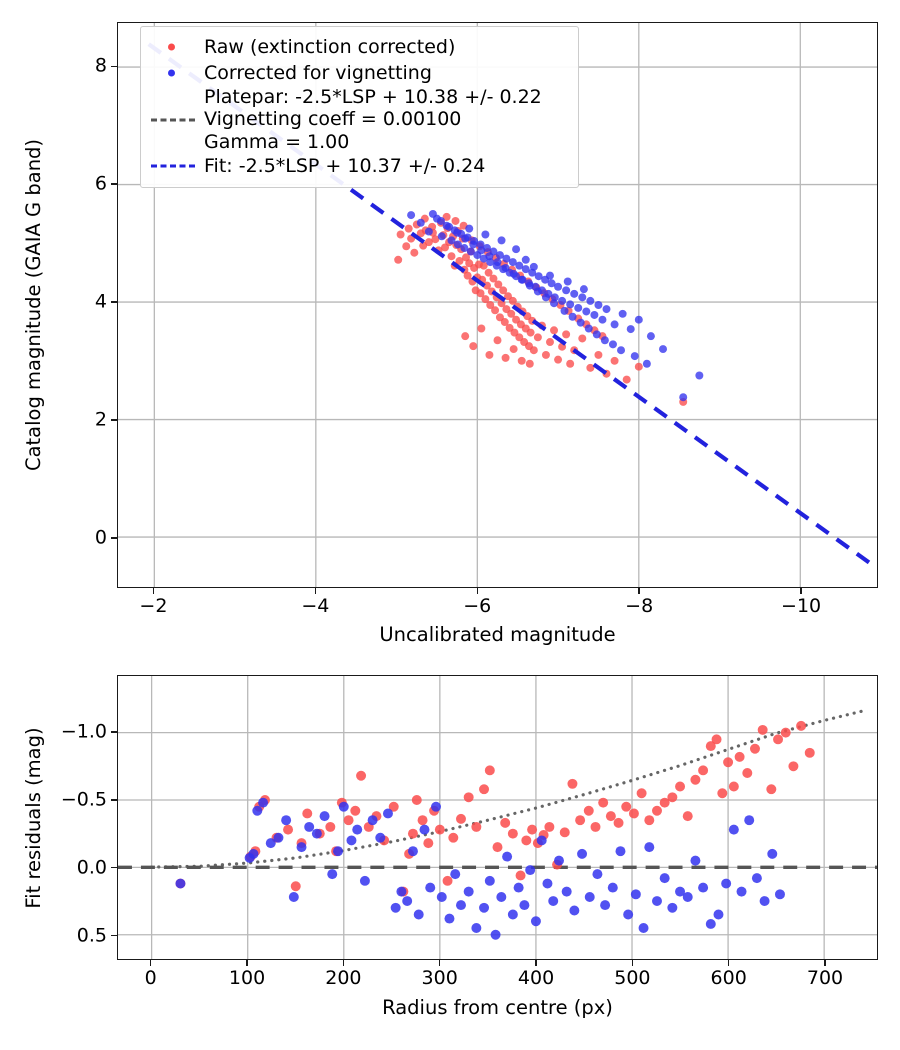 The height and width of the screenshot is (1050, 900). Describe the element at coordinates (330, 46) in the screenshot. I see `legend-label-raw: Raw (extinction corrected)` at that location.